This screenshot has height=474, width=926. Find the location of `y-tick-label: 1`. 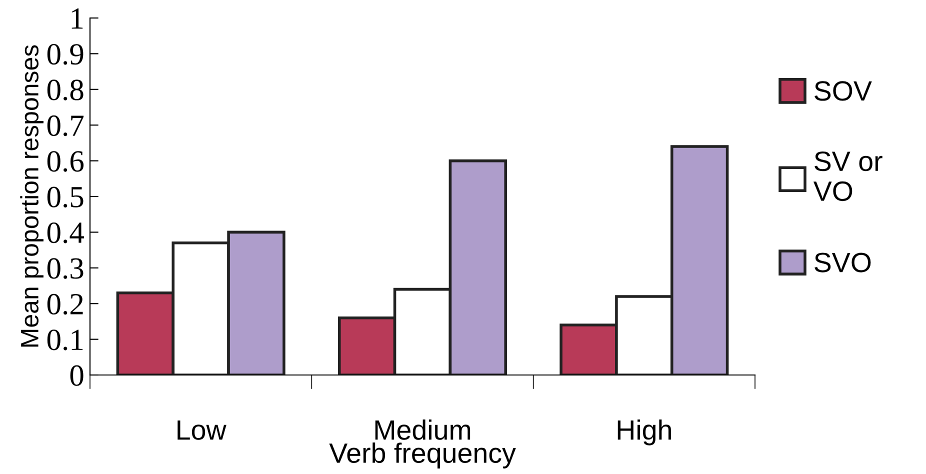

y-tick-label: 1 is located at coordinates (77, 18).